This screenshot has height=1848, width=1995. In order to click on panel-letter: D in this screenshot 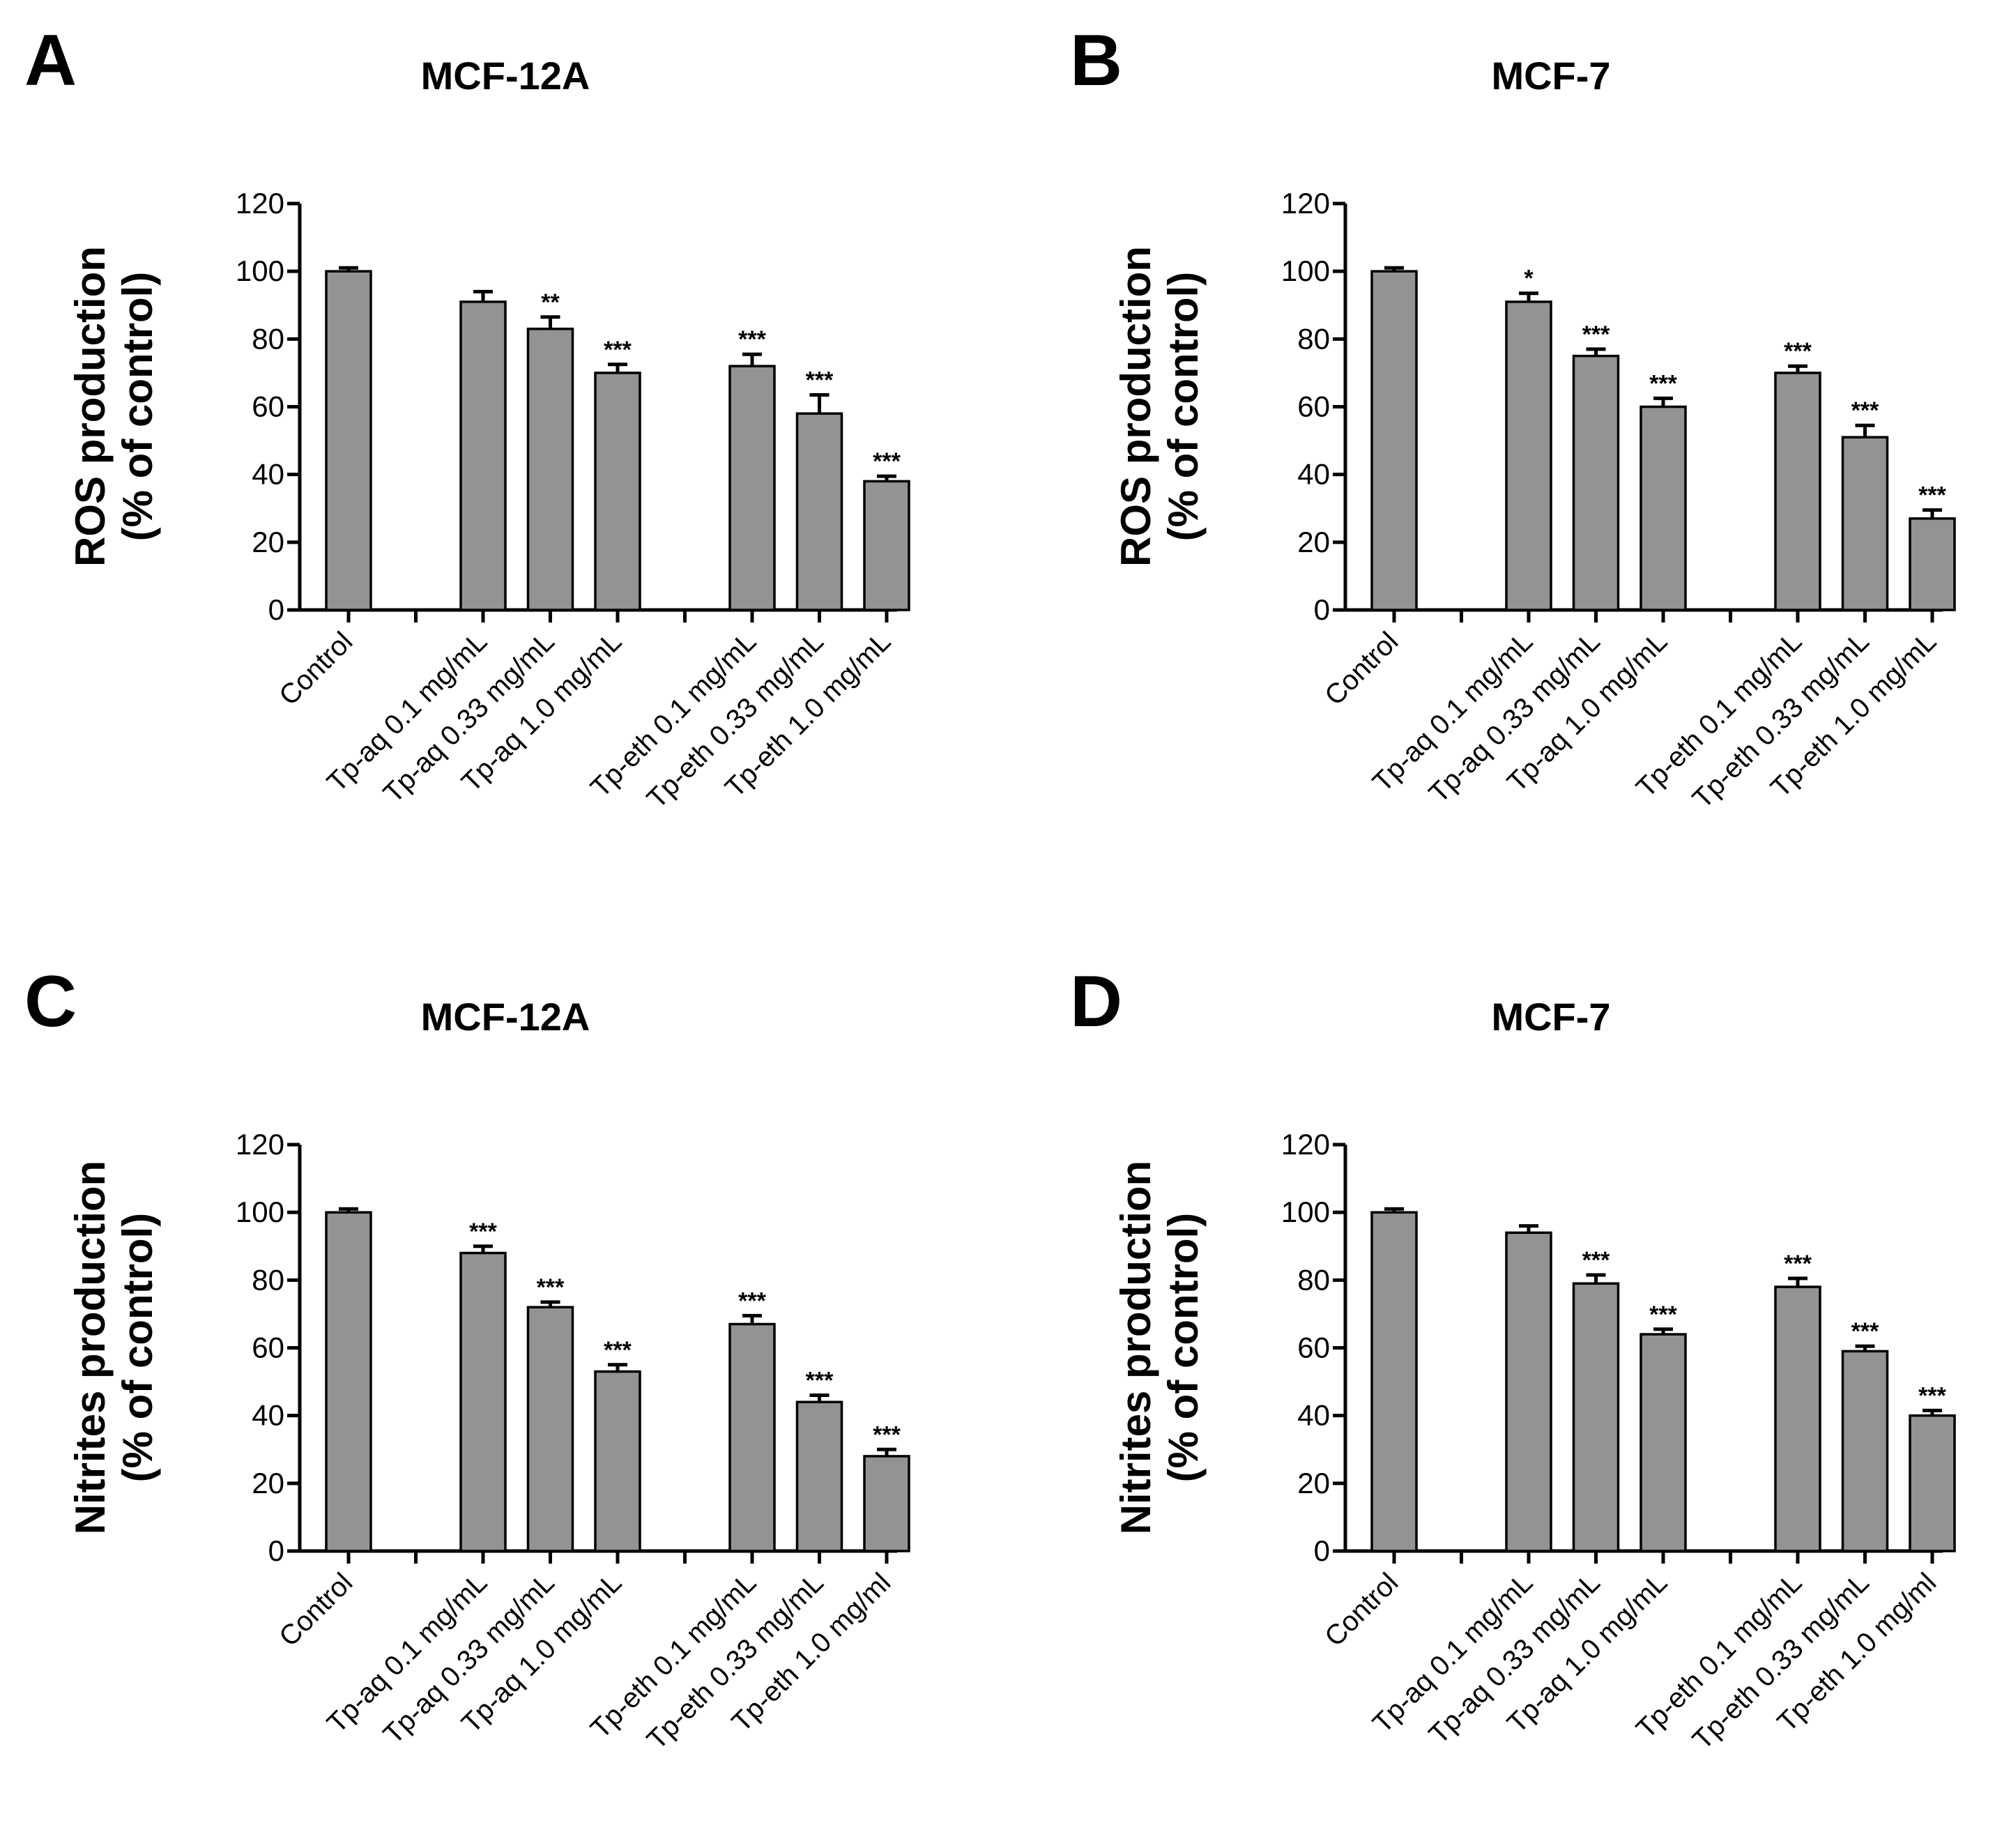, I will do `click(1096, 1001)`.